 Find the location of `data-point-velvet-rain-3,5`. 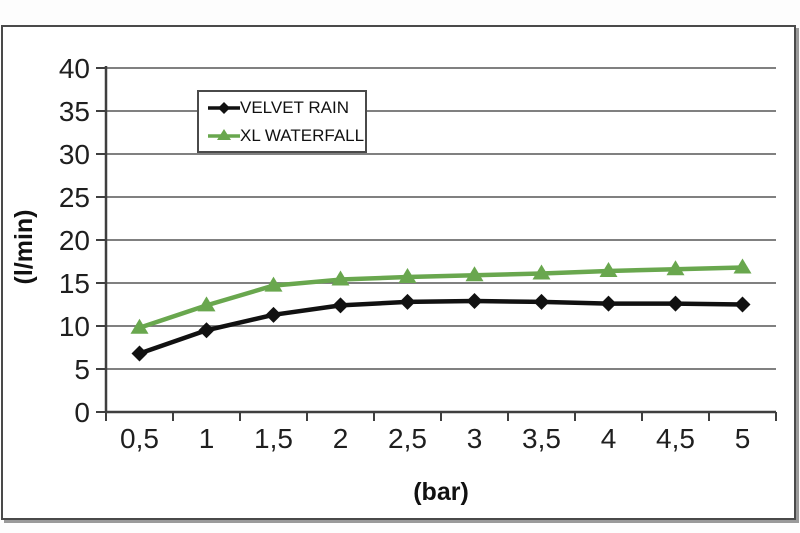

data-point-velvet-rain-3,5 is located at coordinates (541, 301).